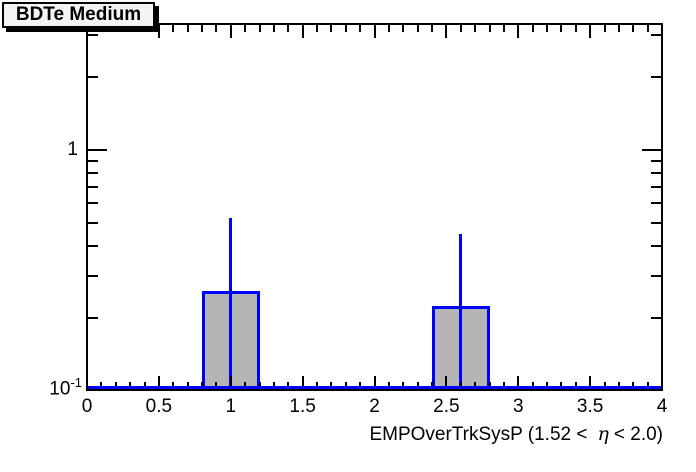 This screenshot has width=696, height=472. I want to click on y-major-tick-right, so click(651, 150).